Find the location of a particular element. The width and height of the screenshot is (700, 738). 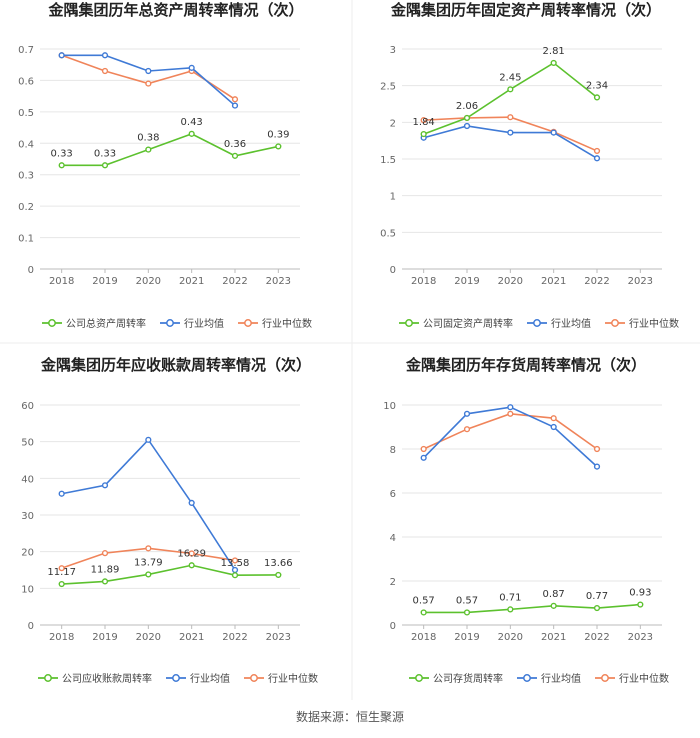

y-tick-label: 4 is located at coordinates (393, 538).